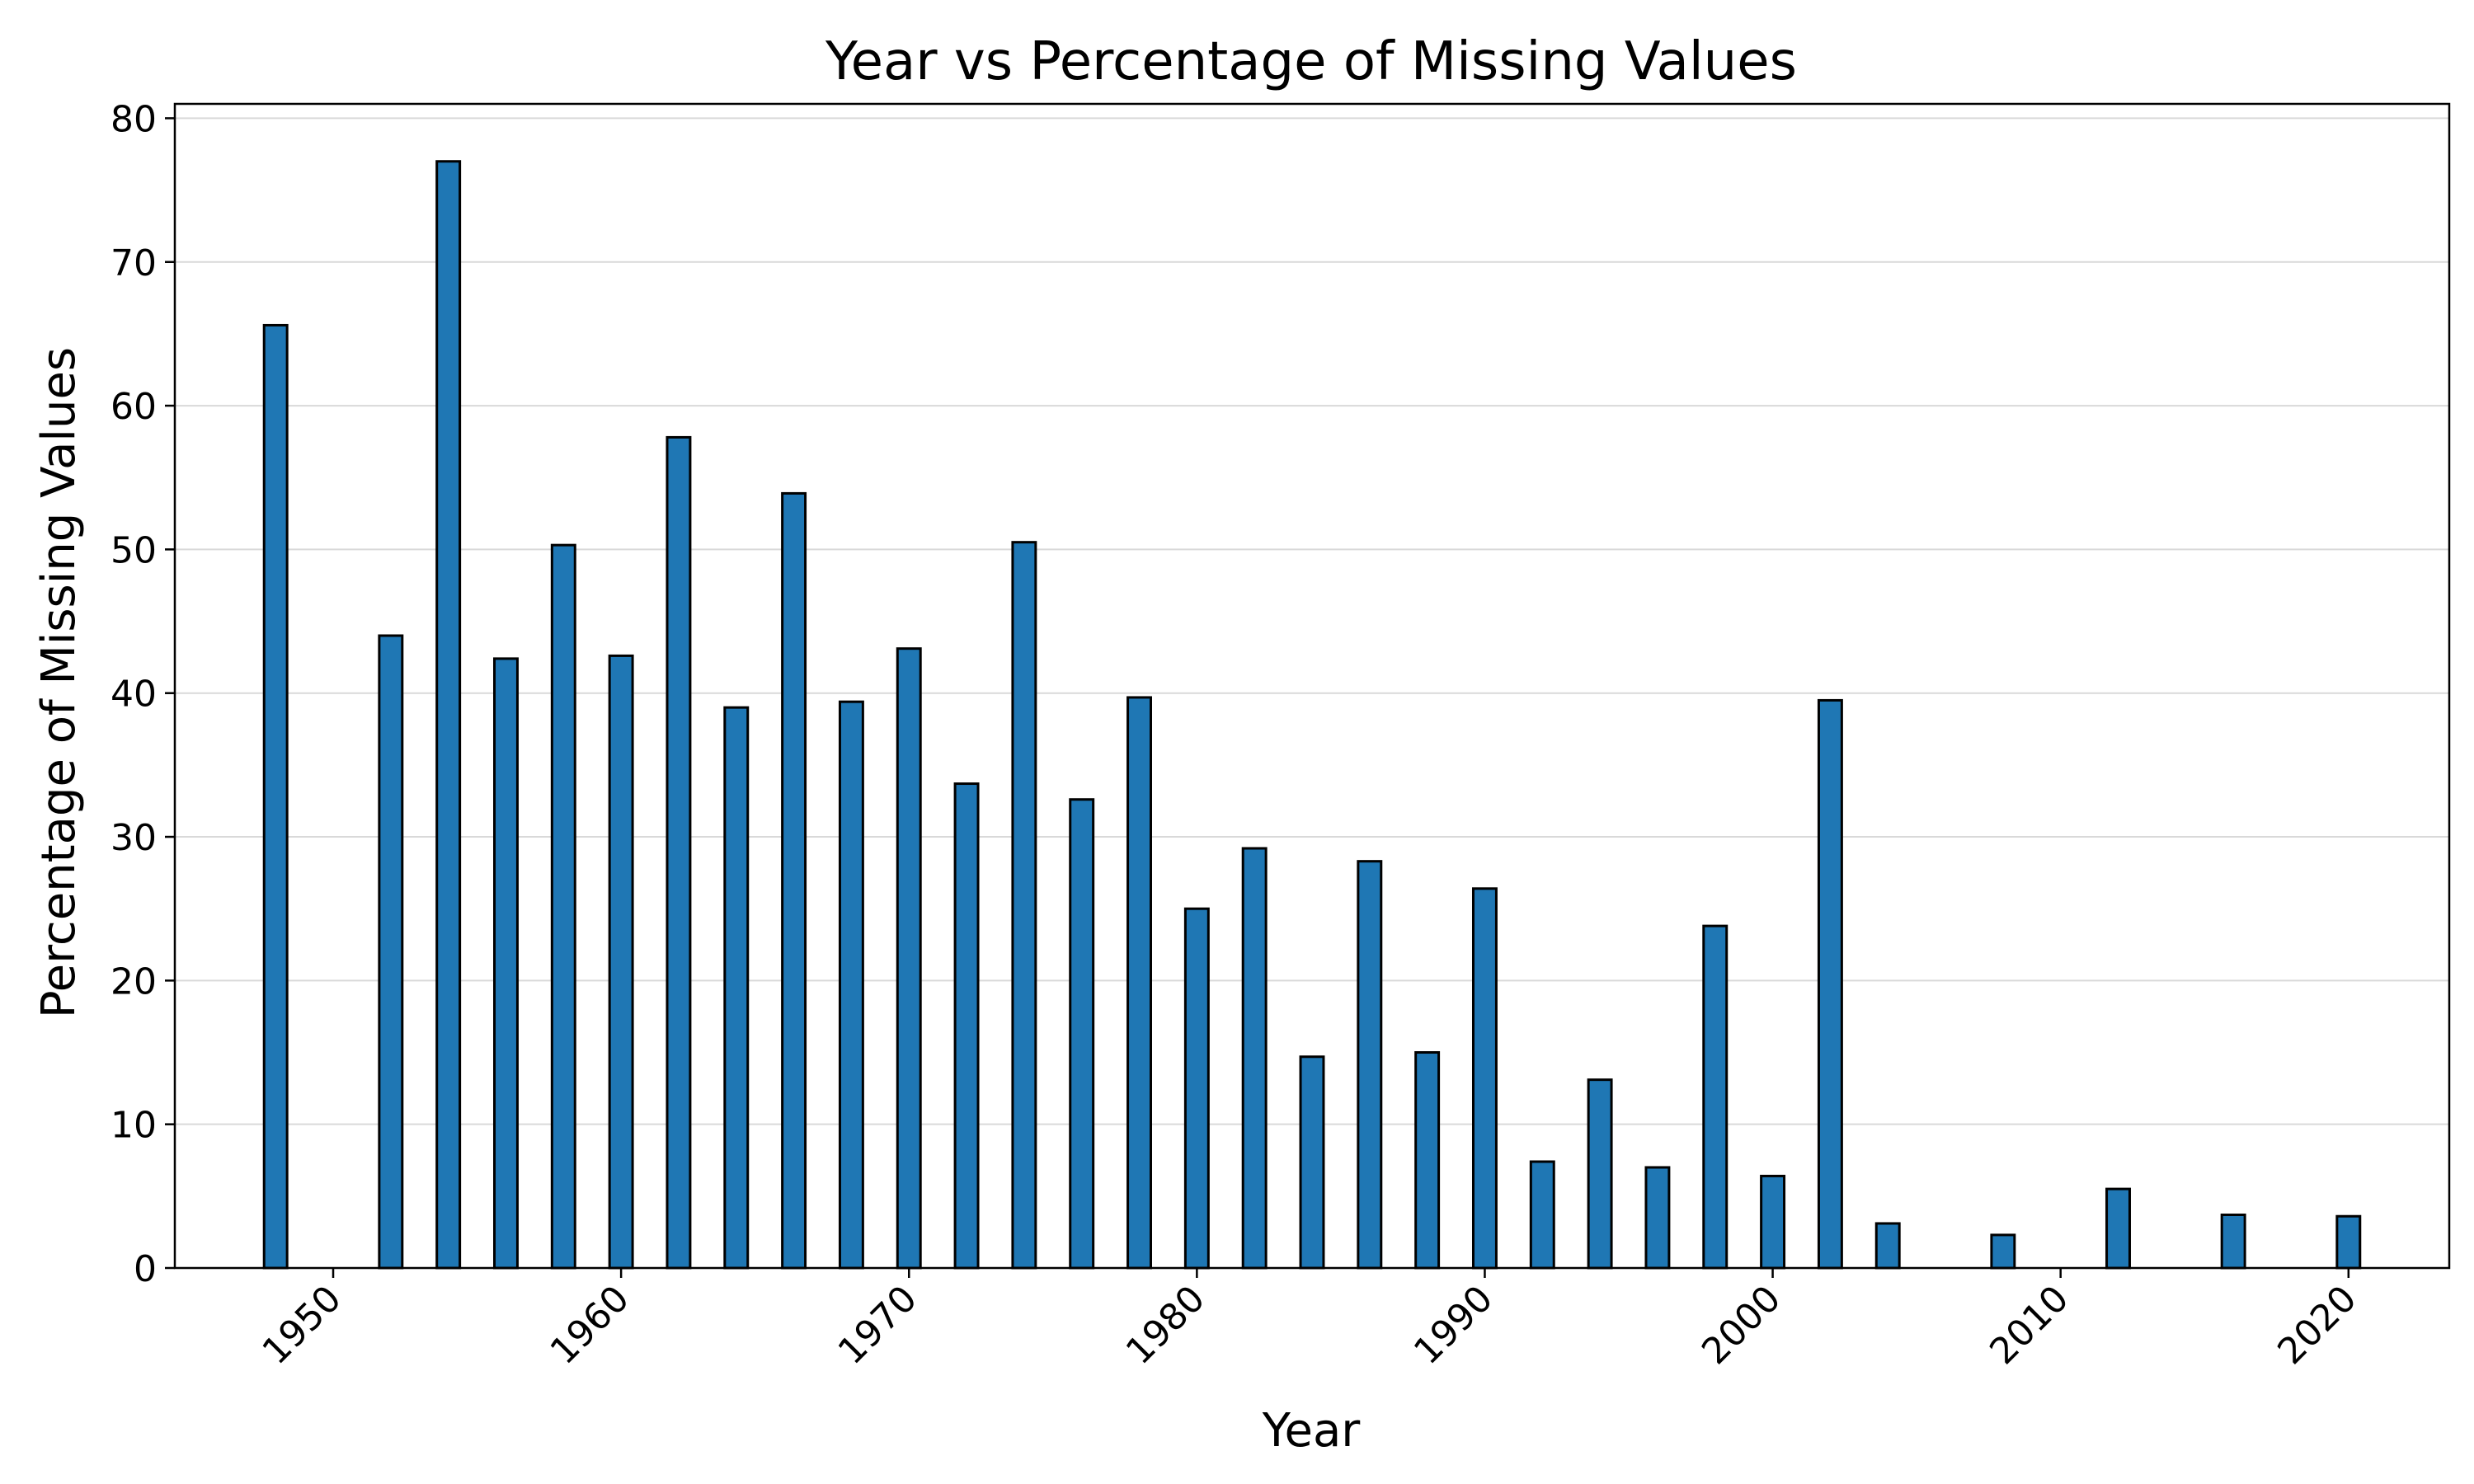 Image resolution: width=2474 pixels, height=1484 pixels. I want to click on y-tick-label-60: 60, so click(134, 407).